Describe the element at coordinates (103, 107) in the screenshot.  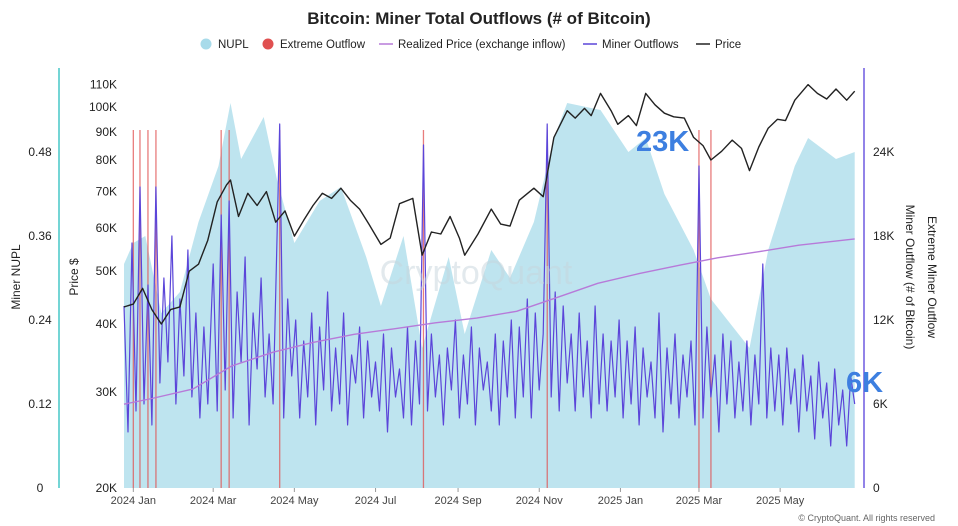
I see `price-tick-8: 100K` at that location.